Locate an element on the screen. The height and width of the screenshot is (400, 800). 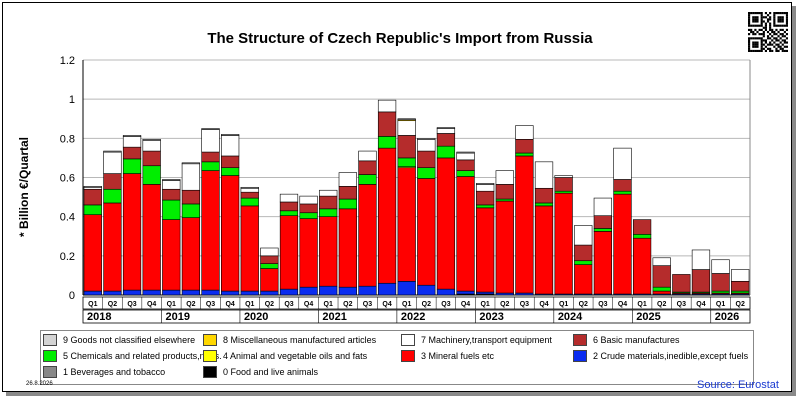
date-label: 26.8.2026 is located at coordinates (39, 384).